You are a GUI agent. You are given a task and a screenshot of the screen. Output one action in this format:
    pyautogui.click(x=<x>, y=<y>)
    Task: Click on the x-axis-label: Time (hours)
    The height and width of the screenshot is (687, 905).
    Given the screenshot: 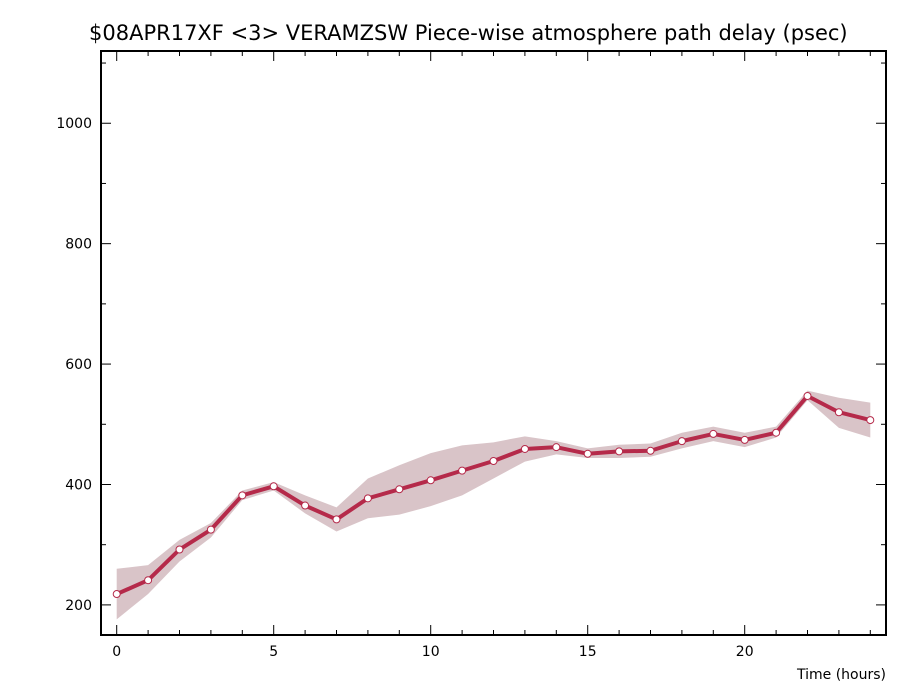 What is the action you would take?
    pyautogui.click(x=841, y=675)
    